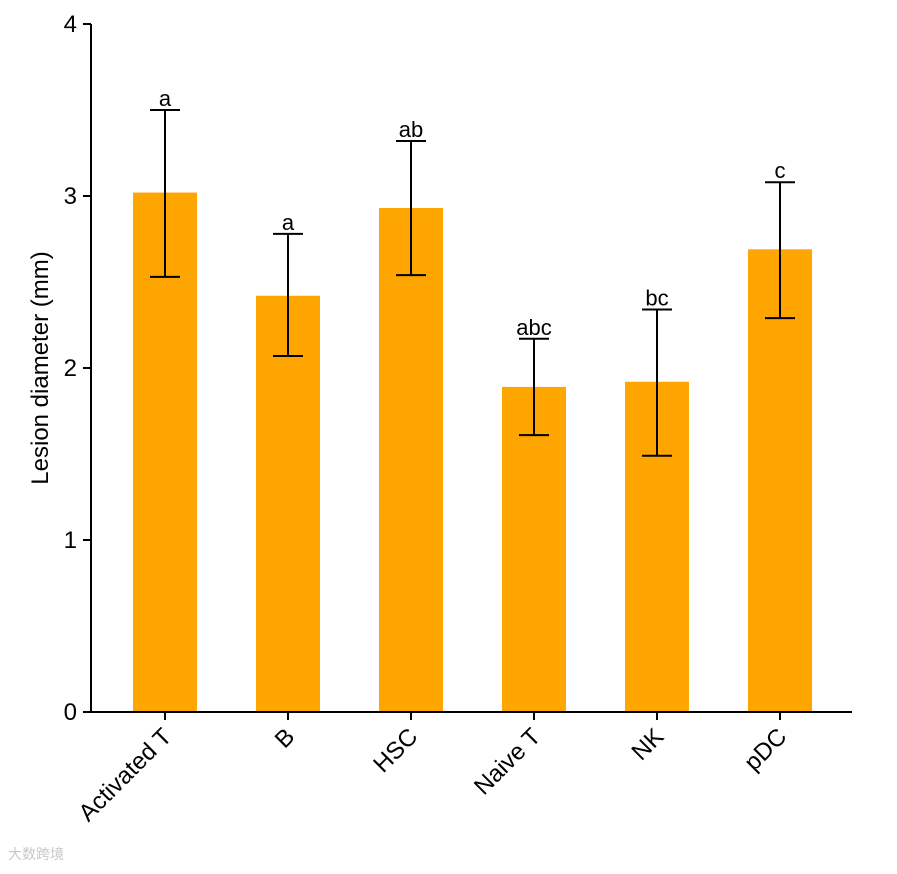 This screenshot has width=897, height=874. I want to click on watermark: 大数跨境, so click(36, 855).